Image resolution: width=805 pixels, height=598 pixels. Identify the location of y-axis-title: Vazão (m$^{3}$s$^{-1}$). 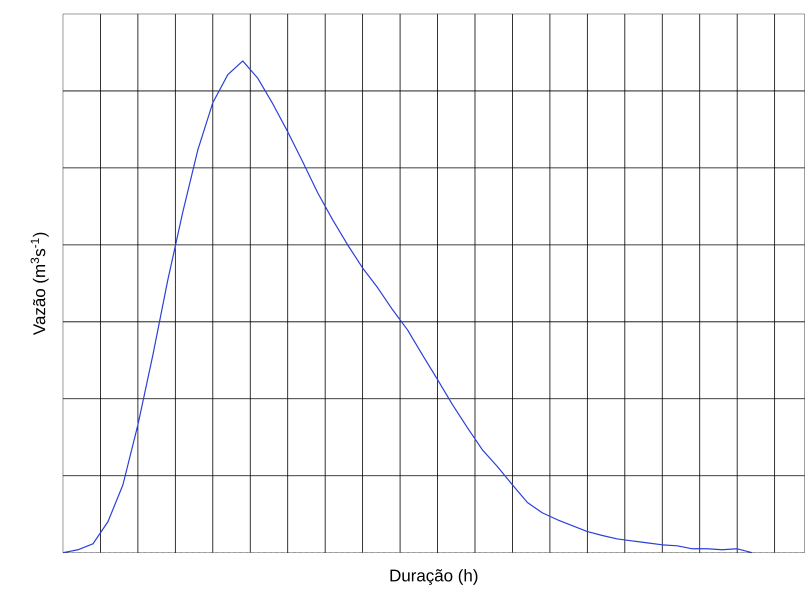
(39, 284).